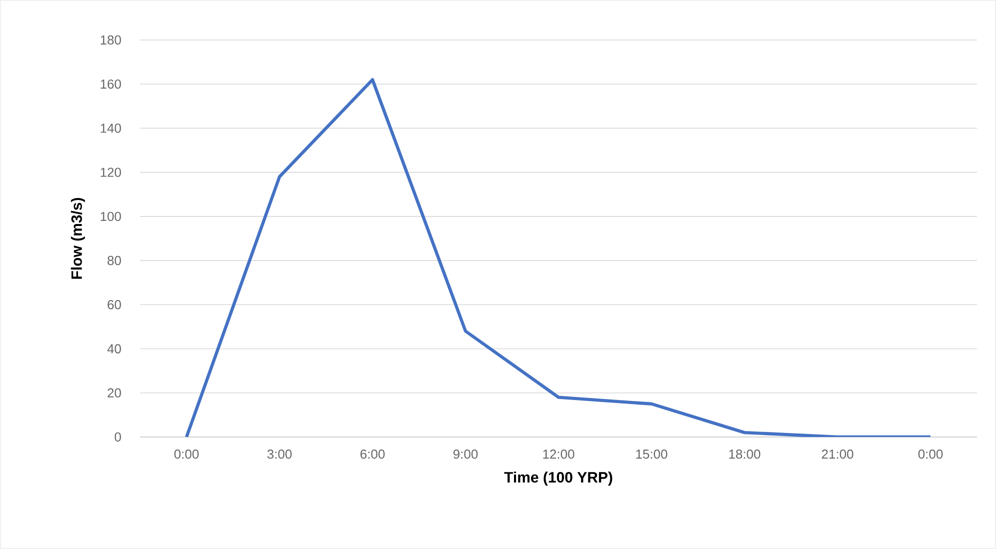  Describe the element at coordinates (114, 261) in the screenshot. I see `y-tick-label: 80` at that location.